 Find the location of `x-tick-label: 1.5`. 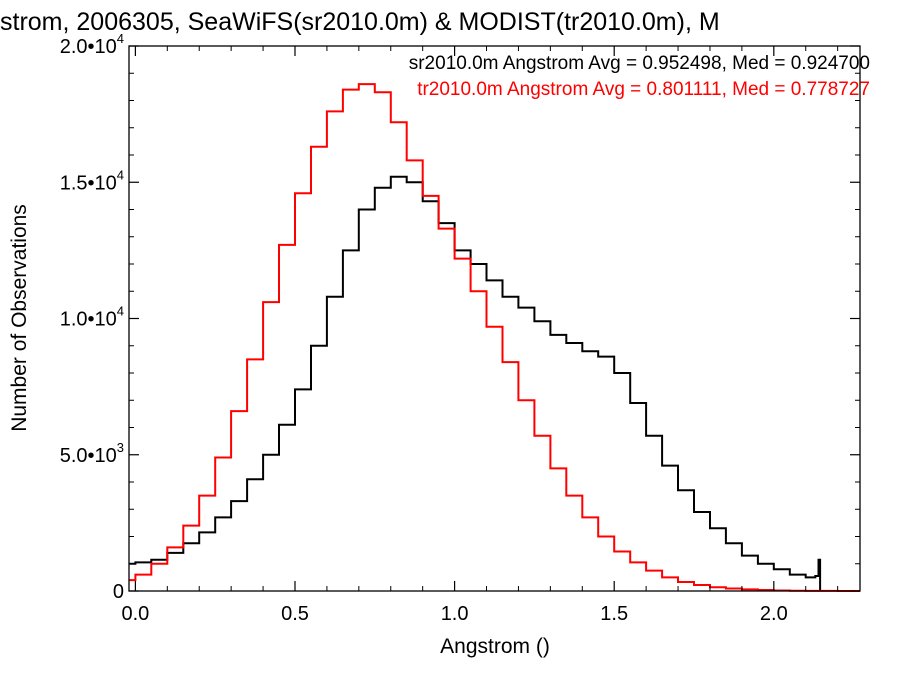

x-tick-label: 1.5 is located at coordinates (614, 614).